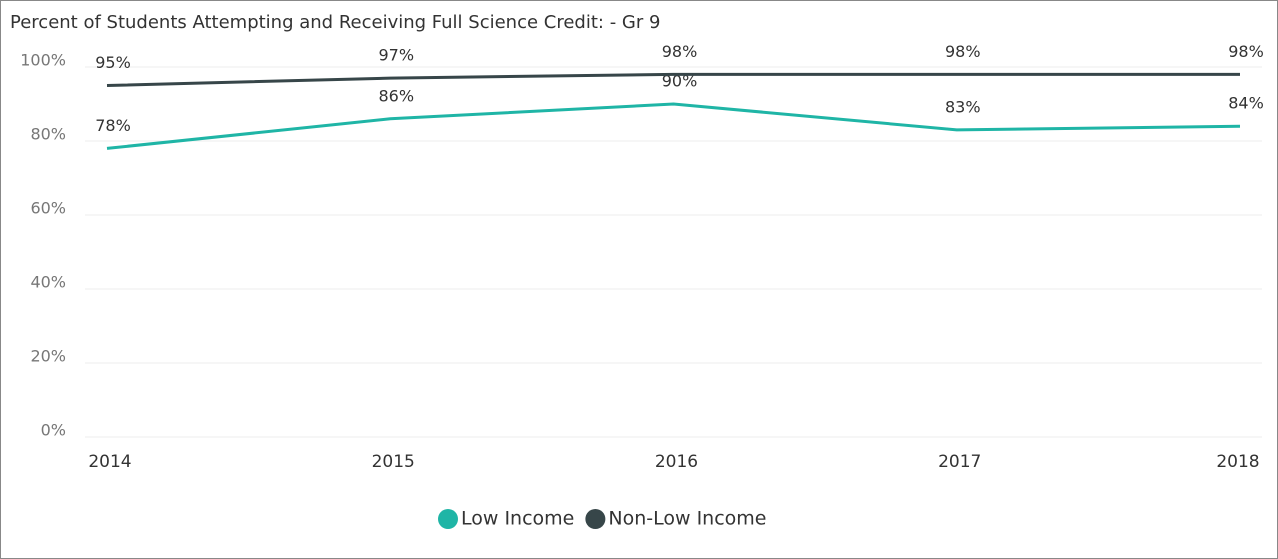 This screenshot has width=1278, height=559. Describe the element at coordinates (48, 134) in the screenshot. I see `y-tick-label: 80%` at that location.